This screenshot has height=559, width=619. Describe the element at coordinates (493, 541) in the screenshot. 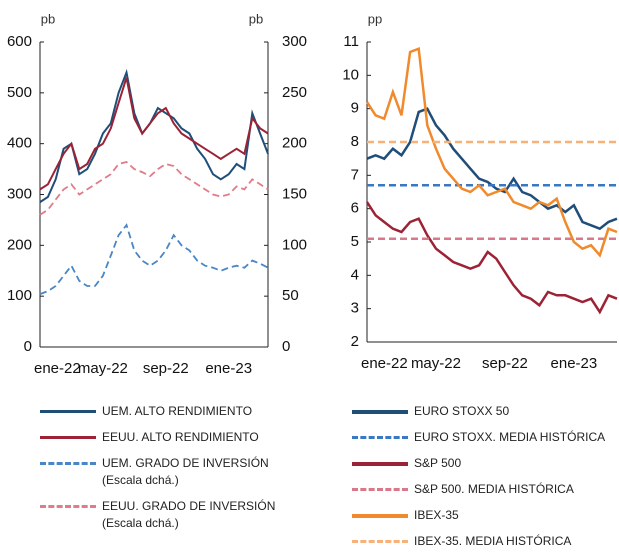

I see `legend-label: IBEX-35. MEDIA HISTÓRICA` at that location.